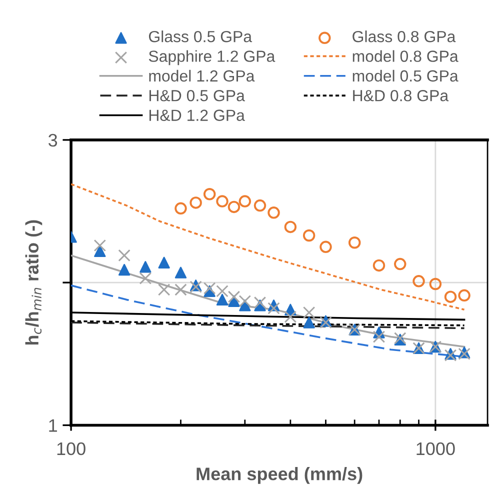  What do you see at coordinates (405, 56) in the screenshot?
I see `legend-label: model 0.8 GPa` at bounding box center [405, 56].